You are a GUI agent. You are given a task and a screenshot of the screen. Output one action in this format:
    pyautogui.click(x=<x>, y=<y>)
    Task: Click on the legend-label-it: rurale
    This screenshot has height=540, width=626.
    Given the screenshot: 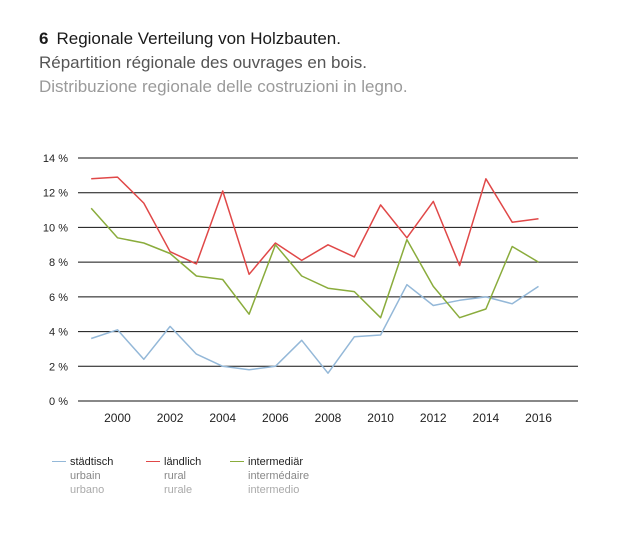 What is the action you would take?
    pyautogui.click(x=178, y=490)
    